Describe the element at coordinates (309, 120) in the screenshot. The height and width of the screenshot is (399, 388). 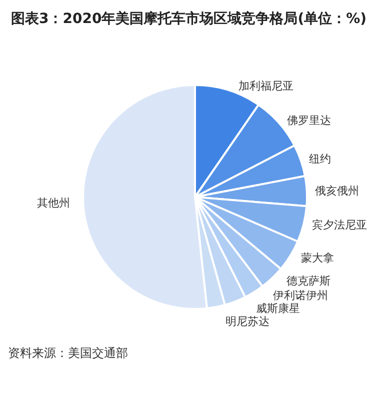
I see `slice-label: 佛罗里达` at that location.